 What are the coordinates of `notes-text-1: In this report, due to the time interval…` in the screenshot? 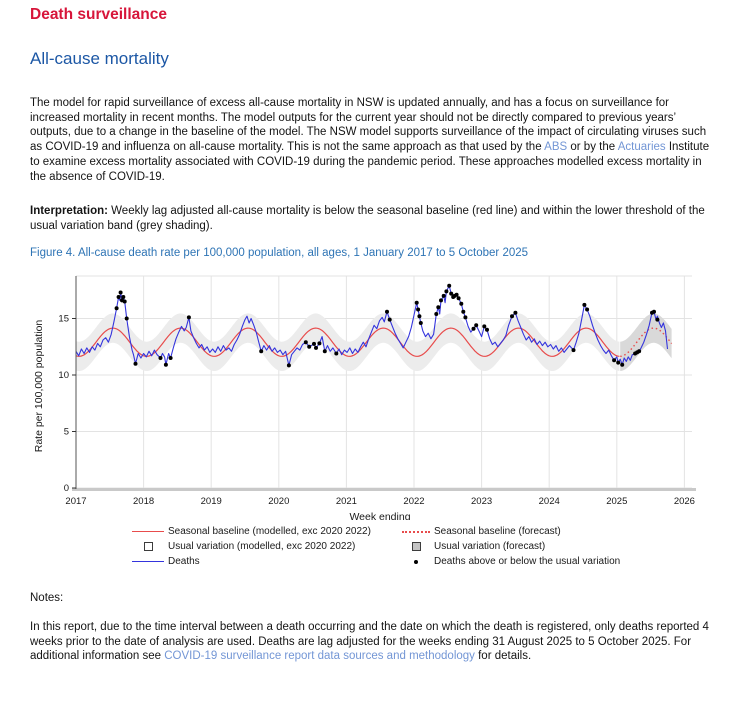 It's located at (369, 642).